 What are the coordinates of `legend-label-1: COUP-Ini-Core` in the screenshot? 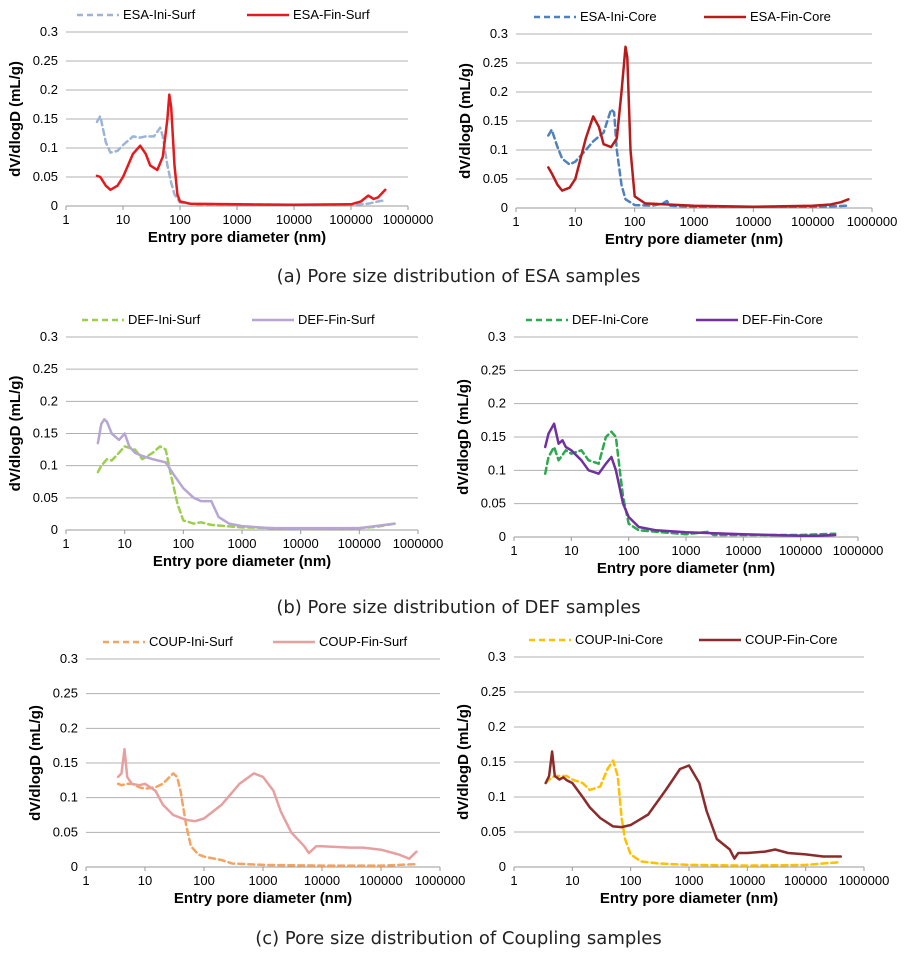 It's located at (619, 639).